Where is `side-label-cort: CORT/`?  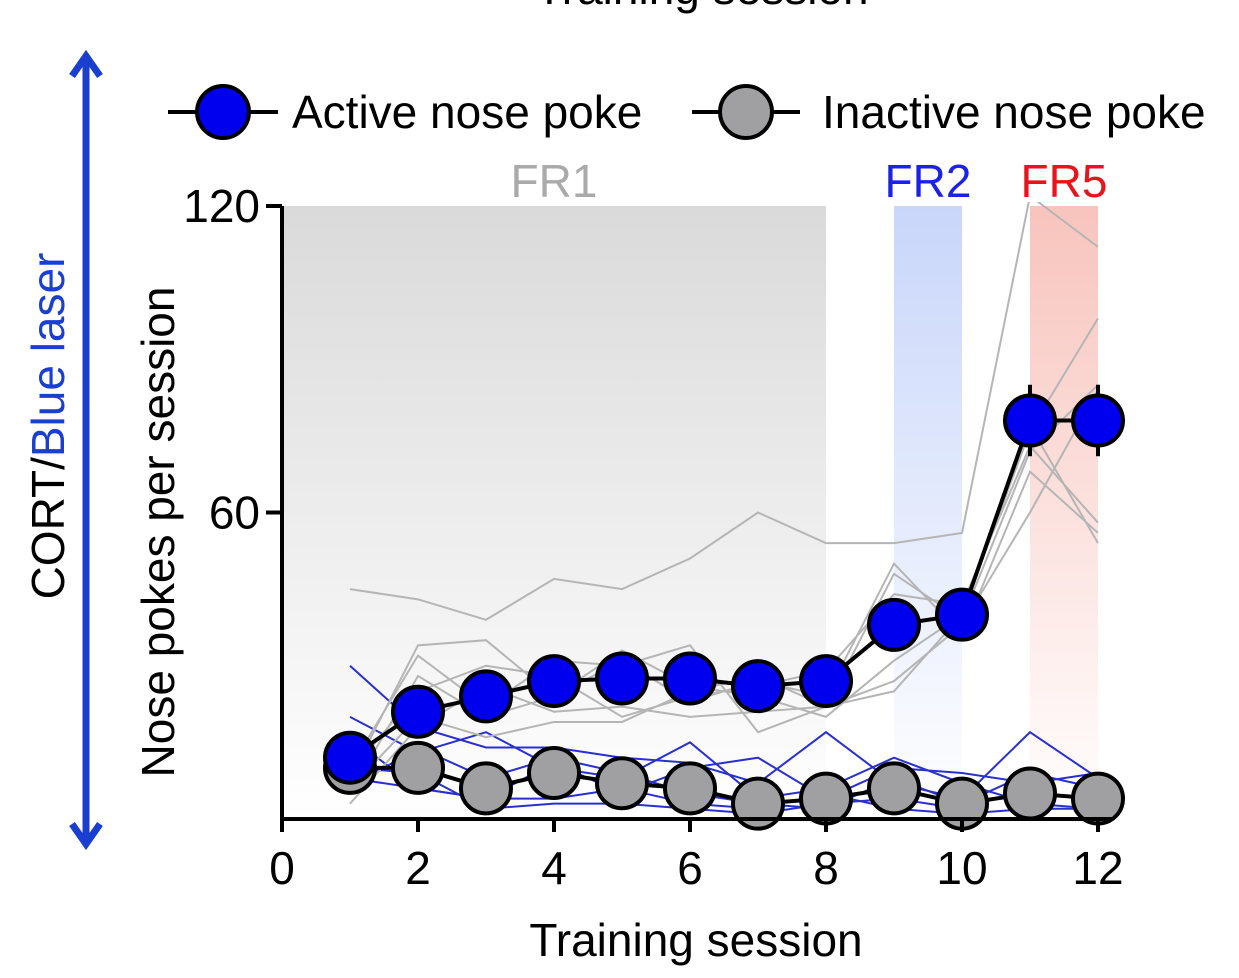 side-label-cort: CORT/ is located at coordinates (48, 528).